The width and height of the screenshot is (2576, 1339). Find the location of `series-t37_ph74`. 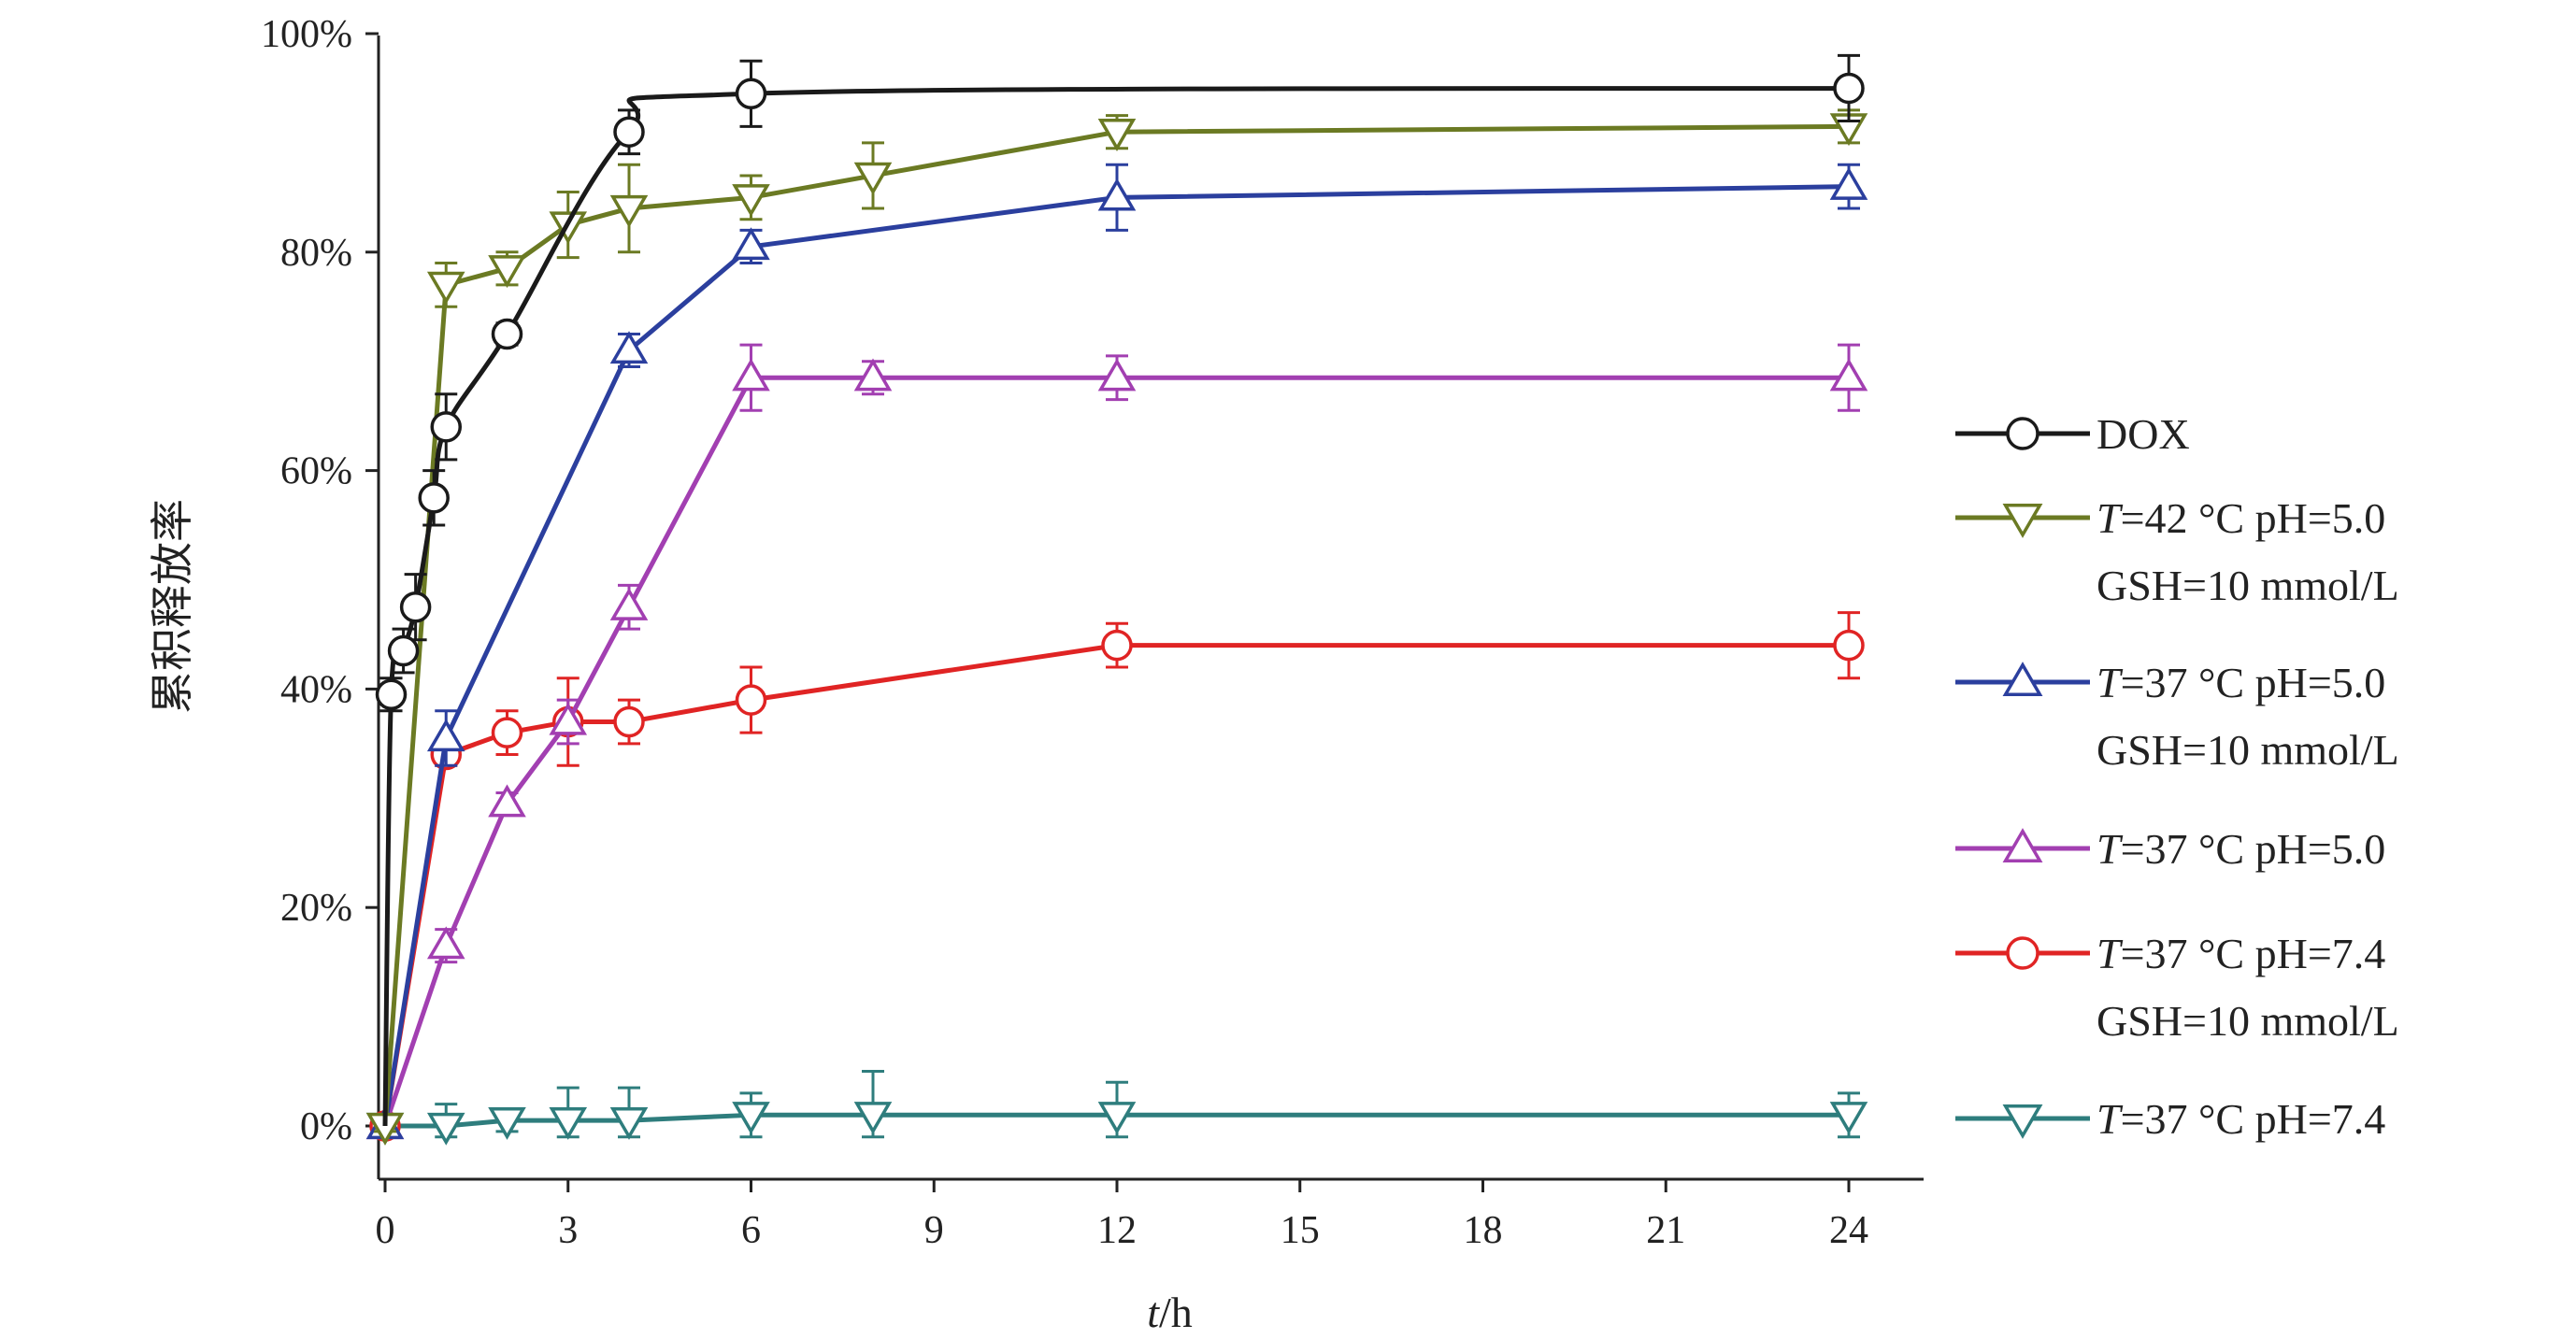

series-t37_ph74 is located at coordinates (1116, 1108).